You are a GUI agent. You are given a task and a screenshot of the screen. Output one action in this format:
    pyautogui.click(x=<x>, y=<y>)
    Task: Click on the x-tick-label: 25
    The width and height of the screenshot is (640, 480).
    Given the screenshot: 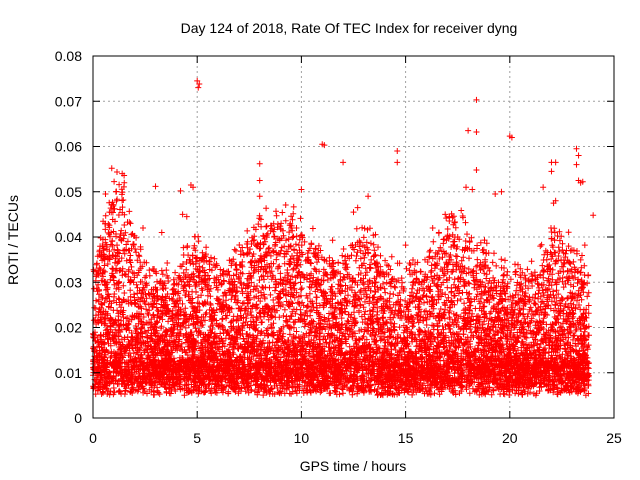 What is the action you would take?
    pyautogui.click(x=614, y=438)
    